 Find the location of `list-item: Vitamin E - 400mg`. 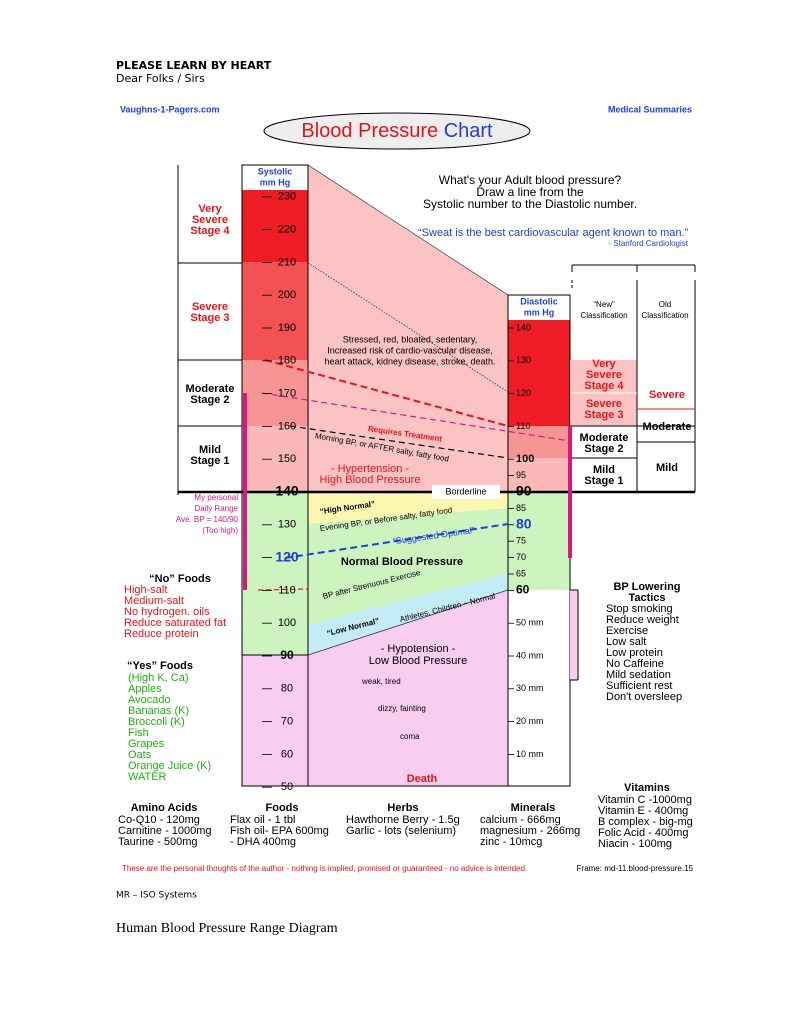

list-item: Vitamin E - 400mg is located at coordinates (643, 811).